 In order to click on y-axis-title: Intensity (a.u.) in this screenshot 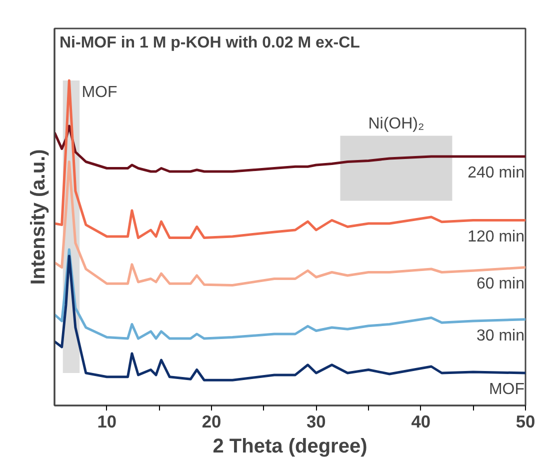, I will do `click(39, 217)`.